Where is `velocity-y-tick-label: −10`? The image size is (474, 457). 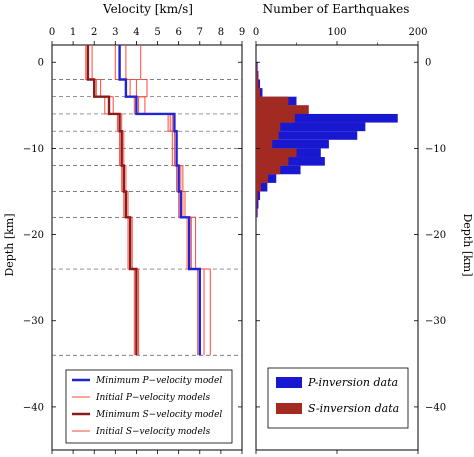 velocity-y-tick-label: −10 is located at coordinates (33, 149).